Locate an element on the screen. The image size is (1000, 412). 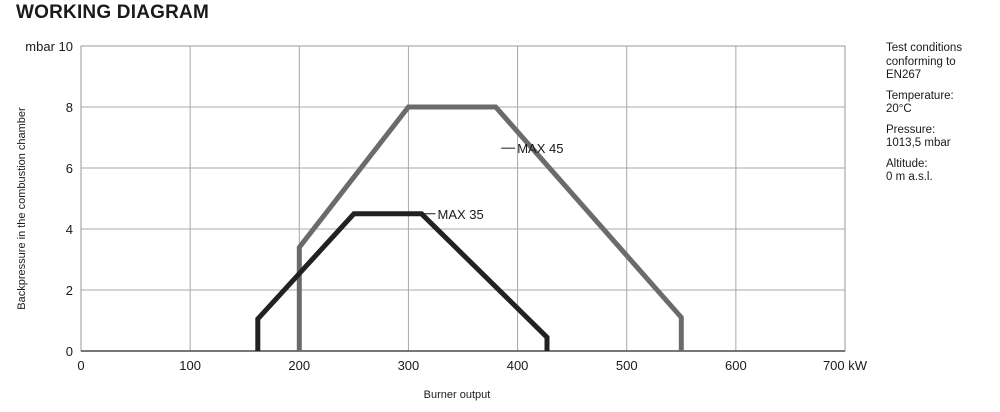
x-axis-label: Burner output is located at coordinates (457, 395).